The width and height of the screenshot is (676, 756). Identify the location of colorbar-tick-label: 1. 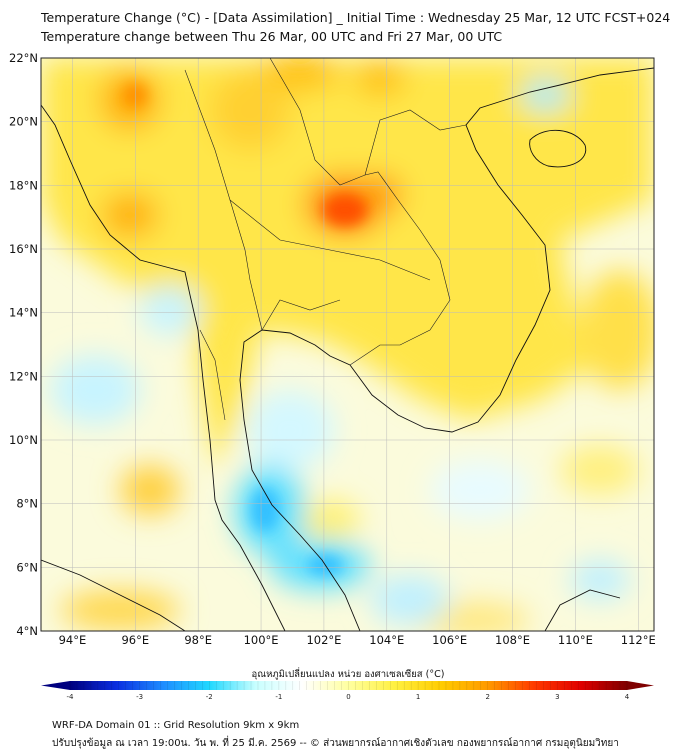
(418, 696).